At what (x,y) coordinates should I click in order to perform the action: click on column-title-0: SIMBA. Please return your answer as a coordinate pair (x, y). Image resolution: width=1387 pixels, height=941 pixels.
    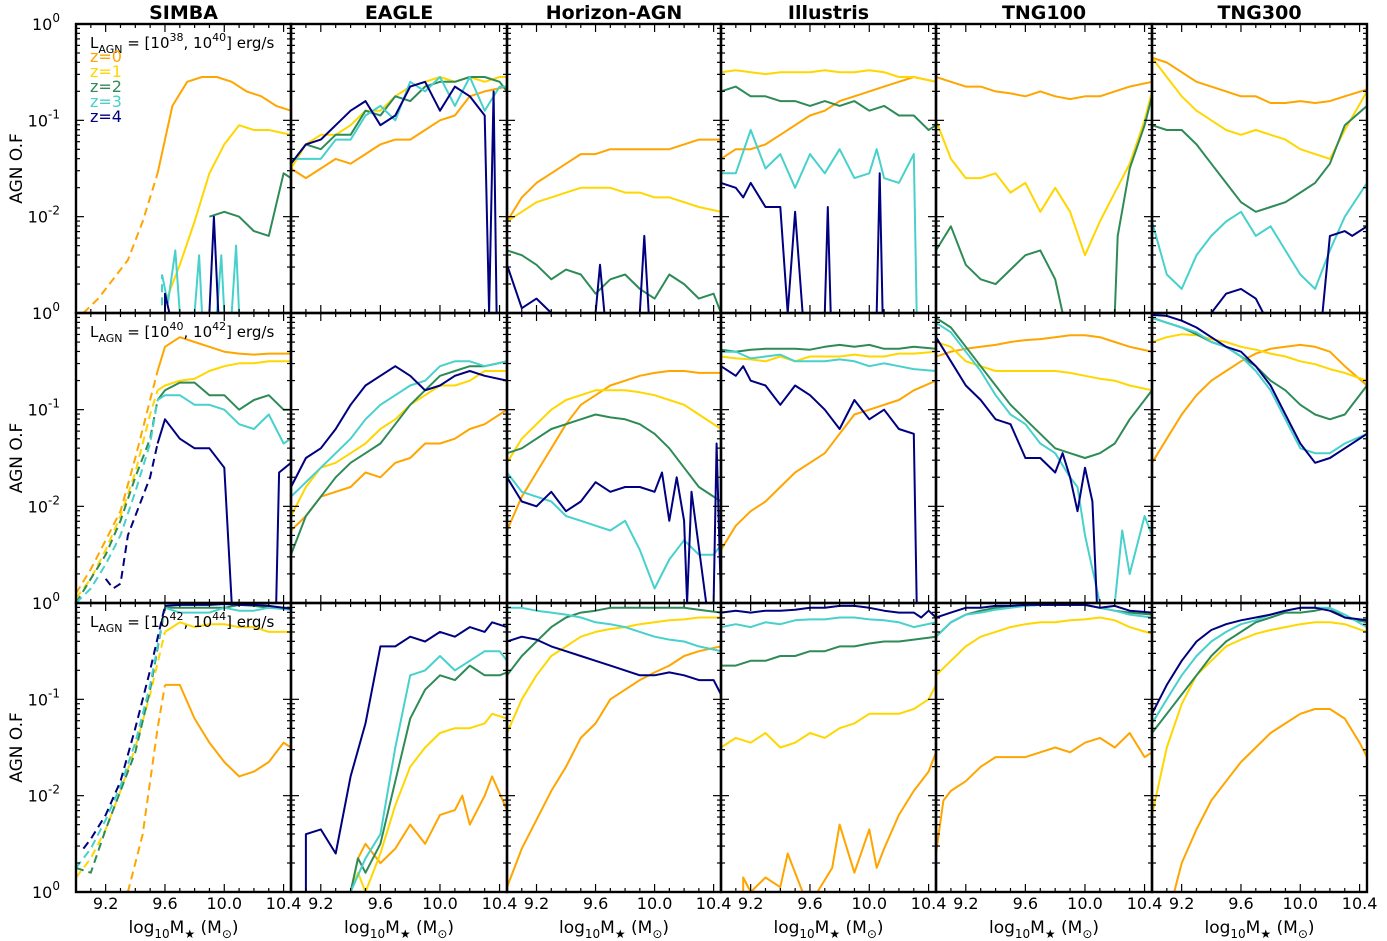
    Looking at the image, I should click on (183, 13).